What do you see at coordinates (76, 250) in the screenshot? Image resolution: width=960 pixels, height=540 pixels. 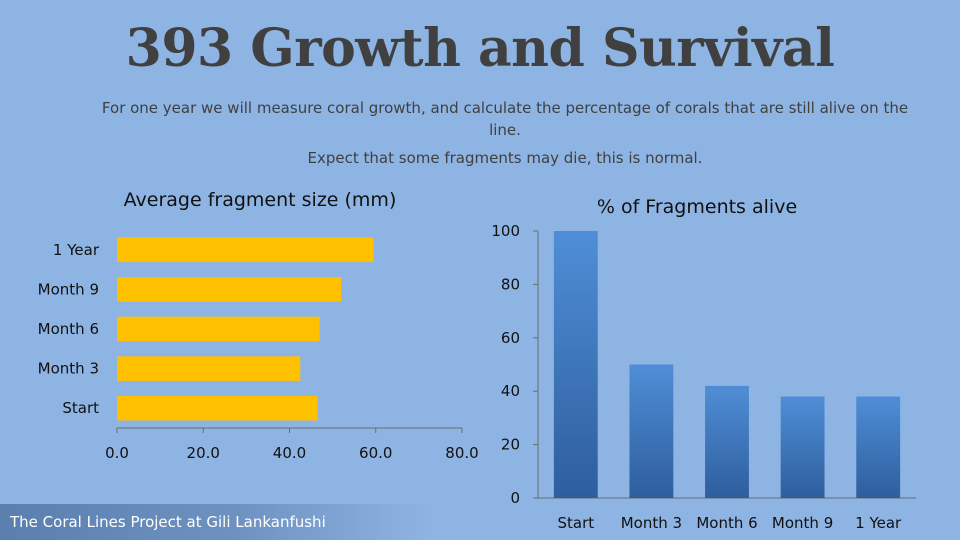 I see `y-tick-label: 1 Year` at bounding box center [76, 250].